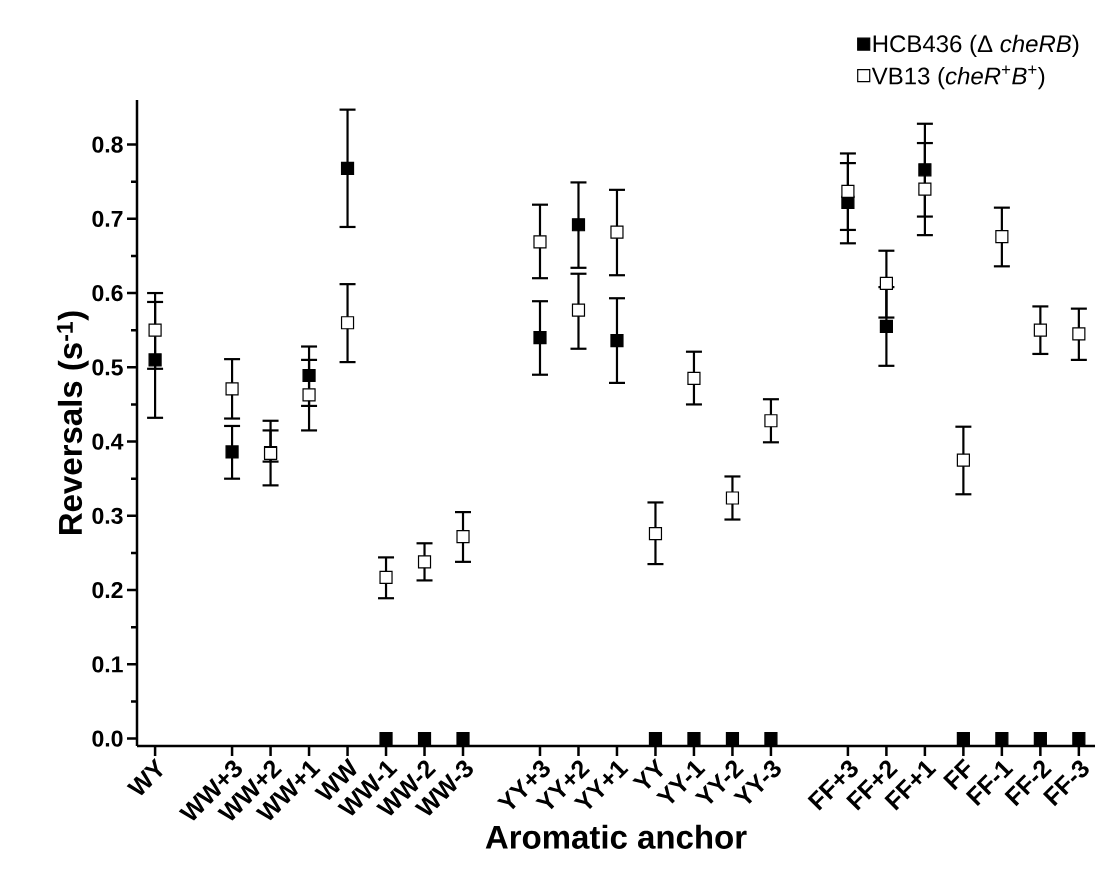  Describe the element at coordinates (72, 423) in the screenshot. I see `y-axis-title: Reversals (s$^{-1}$)` at that location.